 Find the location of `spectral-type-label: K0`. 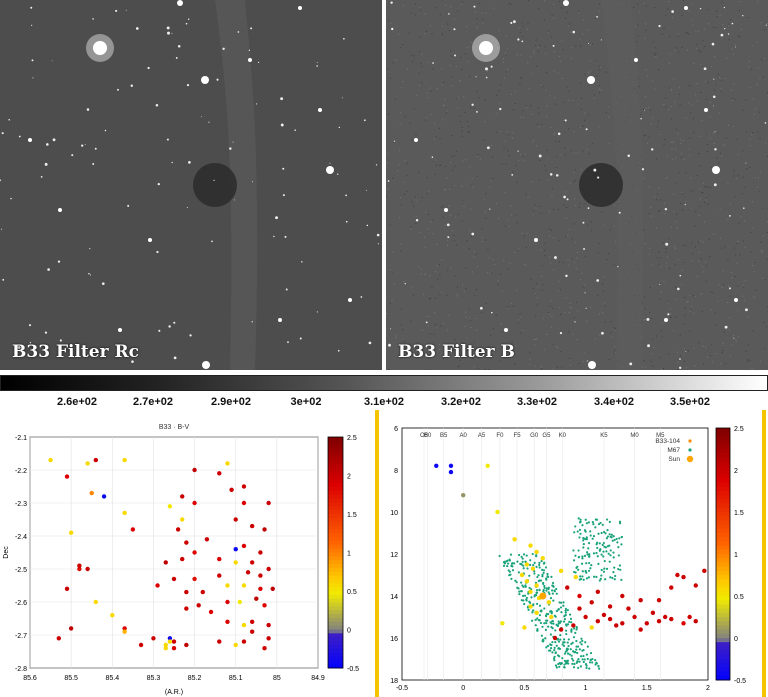

spectral-type-label: K0 is located at coordinates (563, 436).